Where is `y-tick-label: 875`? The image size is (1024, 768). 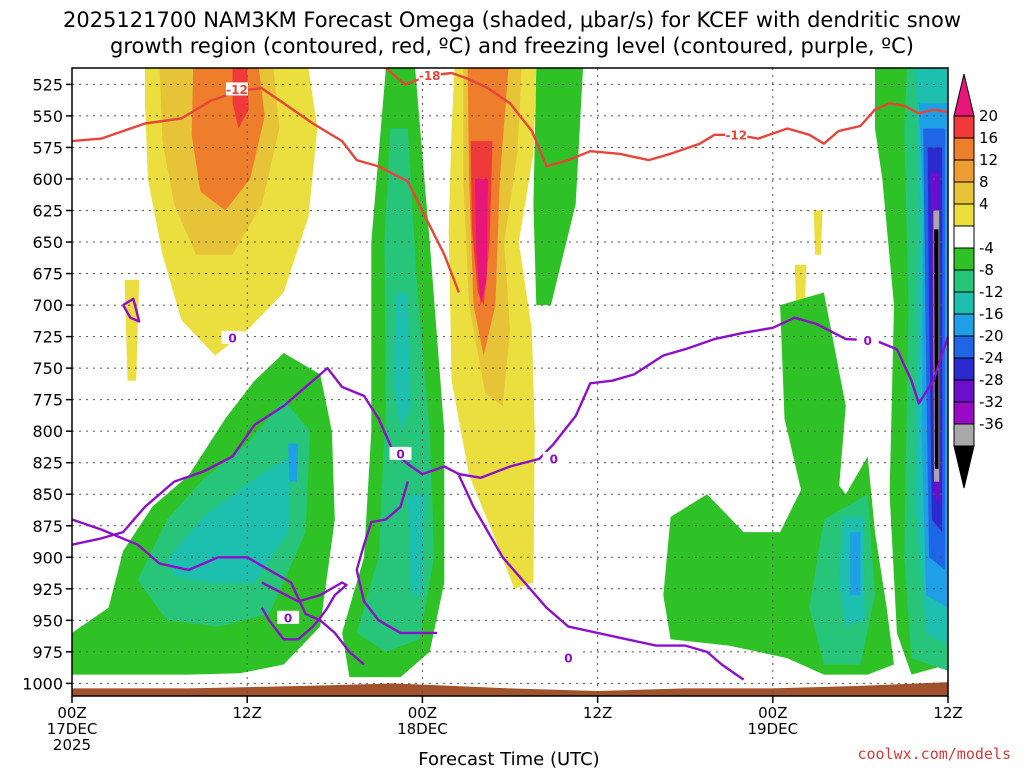
y-tick-label: 875 is located at coordinates (47, 526).